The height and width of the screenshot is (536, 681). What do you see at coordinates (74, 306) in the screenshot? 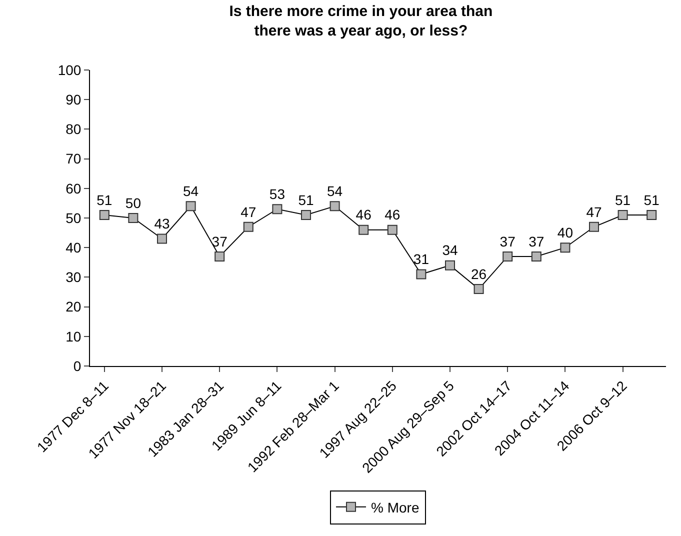
I see `y-tick-label: 20` at bounding box center [74, 306].